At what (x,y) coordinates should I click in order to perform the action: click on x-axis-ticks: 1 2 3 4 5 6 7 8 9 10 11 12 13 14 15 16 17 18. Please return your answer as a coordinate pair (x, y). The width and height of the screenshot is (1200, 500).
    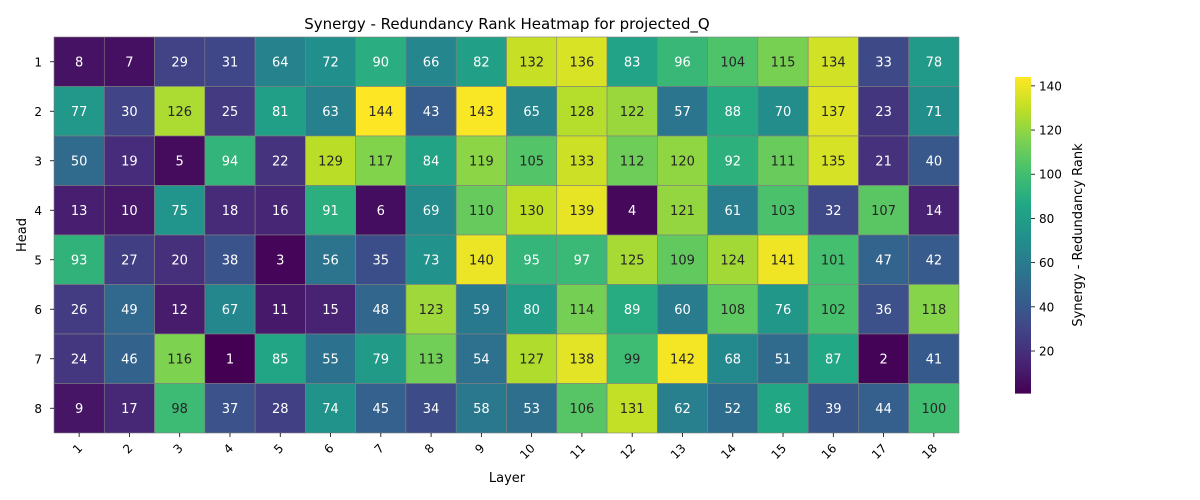
    Looking at the image, I should click on (505, 447).